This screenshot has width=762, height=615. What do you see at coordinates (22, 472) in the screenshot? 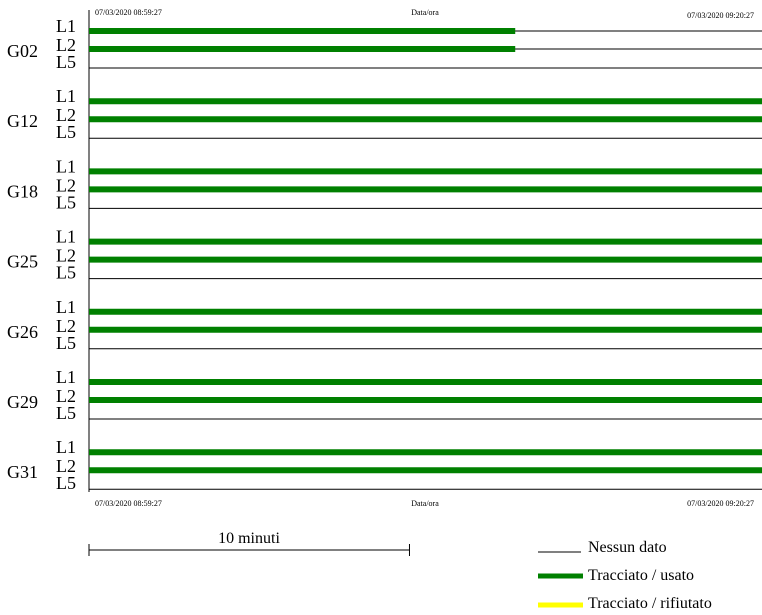
I see `satellite-label-g31: G31` at bounding box center [22, 472].